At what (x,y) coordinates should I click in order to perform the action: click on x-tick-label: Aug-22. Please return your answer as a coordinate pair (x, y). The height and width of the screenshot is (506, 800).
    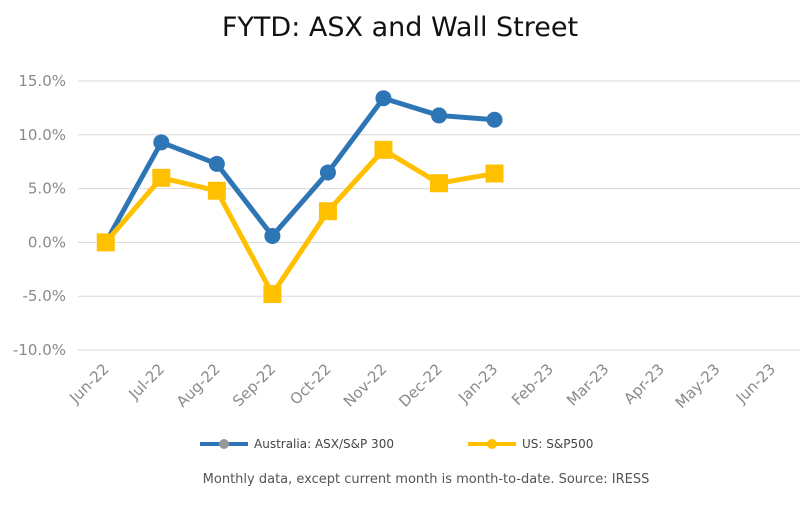
    Looking at the image, I should click on (198, 385).